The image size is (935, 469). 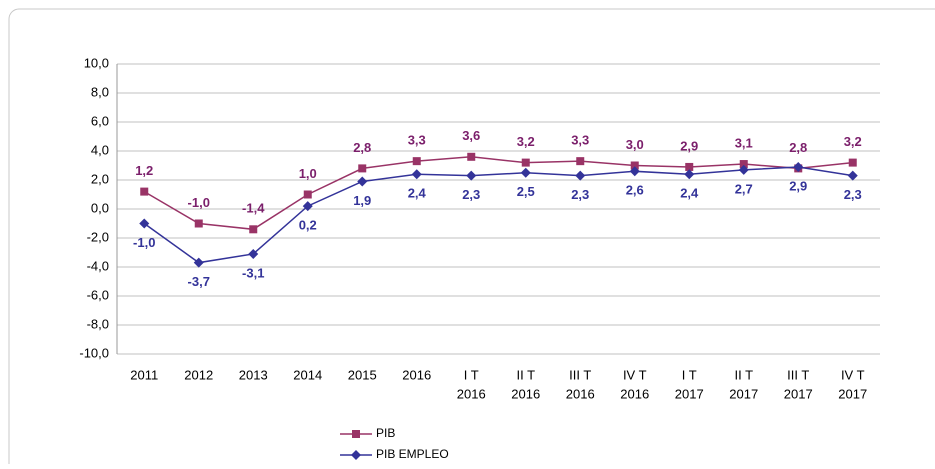 What do you see at coordinates (100, 149) in the screenshot?
I see `y-tick-label: 4,0` at bounding box center [100, 149].